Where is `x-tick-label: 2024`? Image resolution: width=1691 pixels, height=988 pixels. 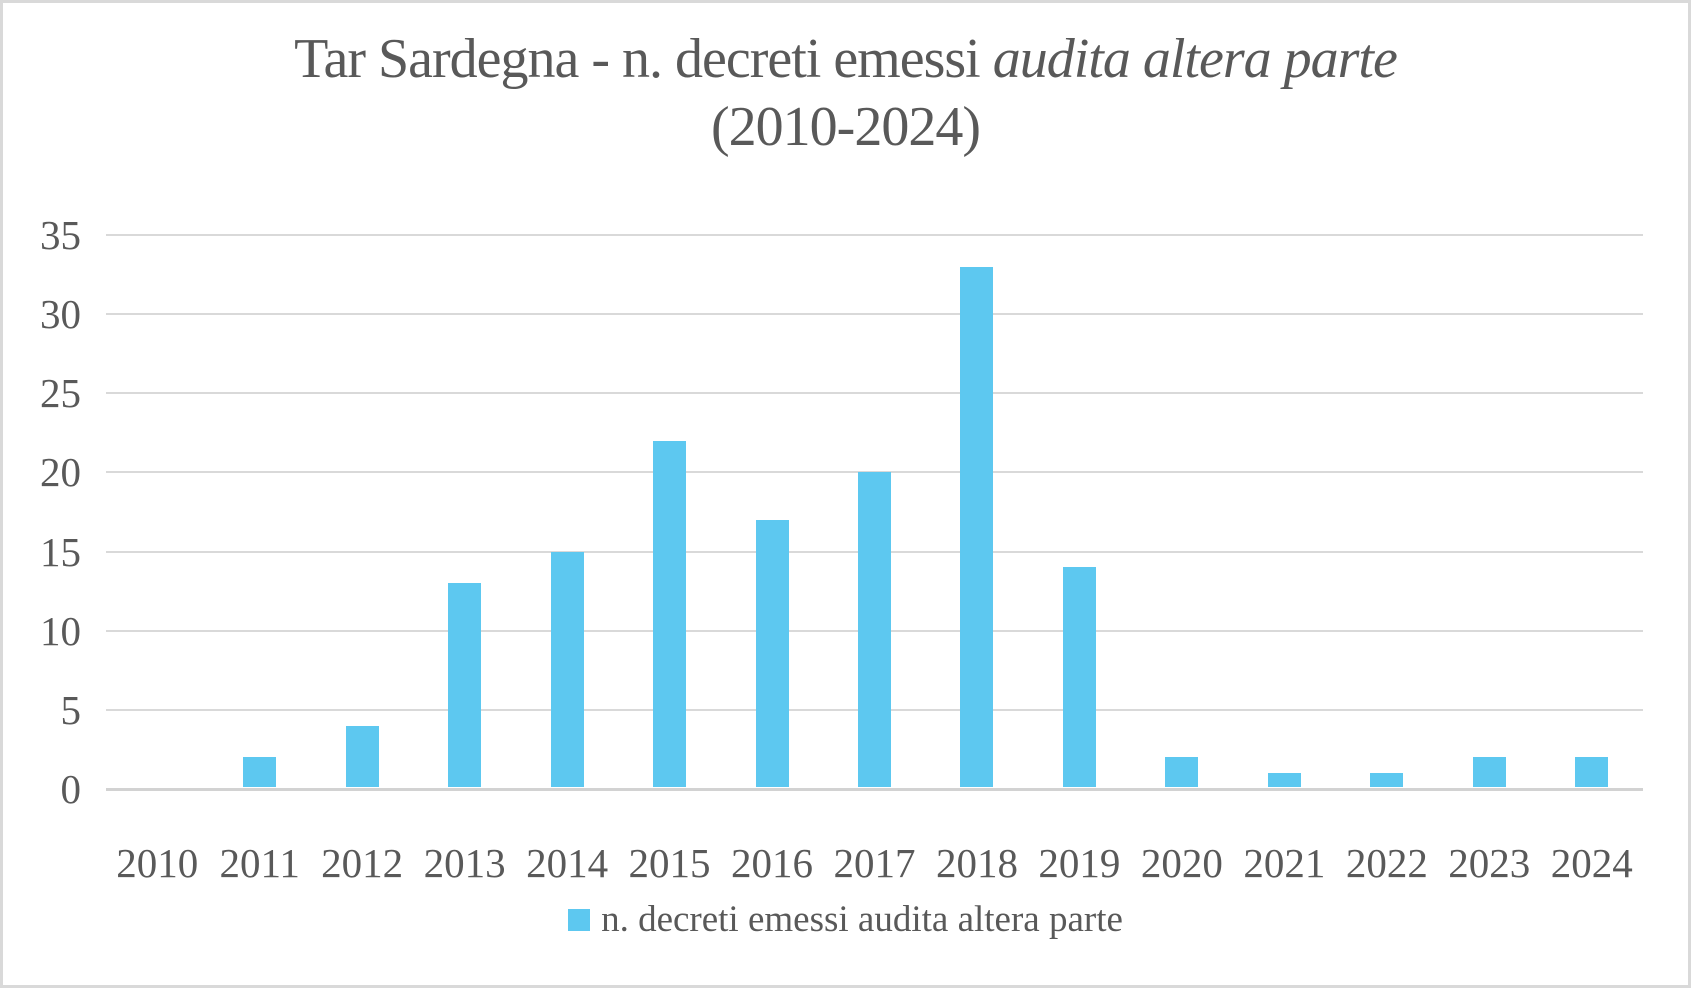 x-tick-label: 2024 is located at coordinates (1591, 863).